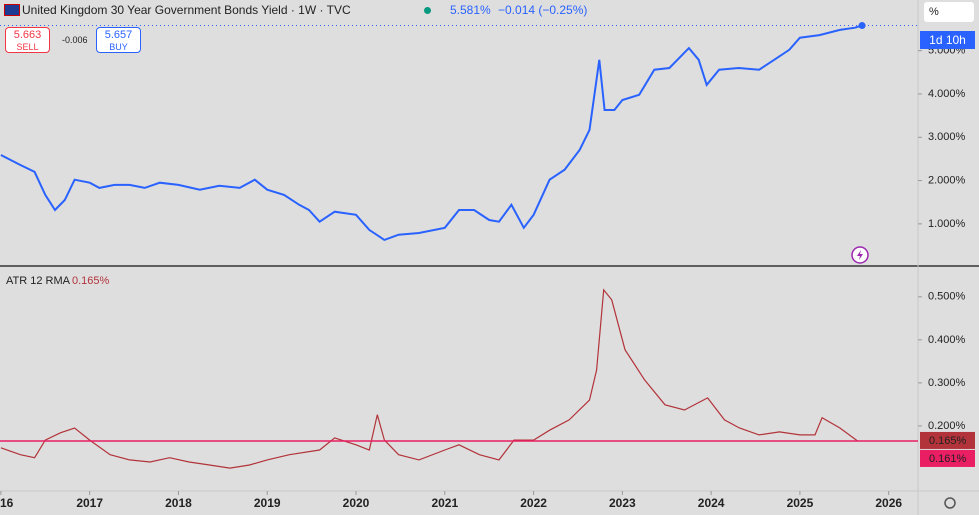 This screenshot has height=515, width=979. I want to click on y-tick-label: 0.400%, so click(947, 340).